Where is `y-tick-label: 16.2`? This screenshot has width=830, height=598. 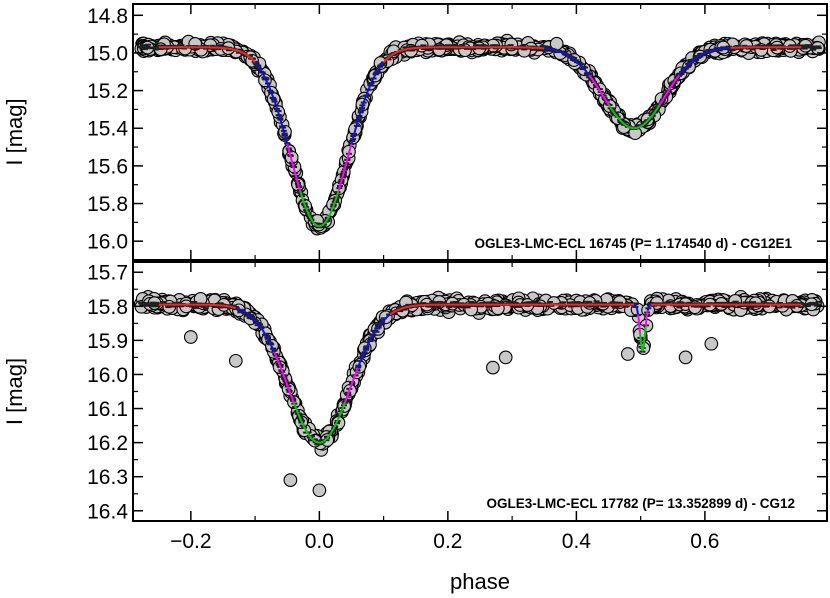 y-tick-label: 16.2 is located at coordinates (107, 443).